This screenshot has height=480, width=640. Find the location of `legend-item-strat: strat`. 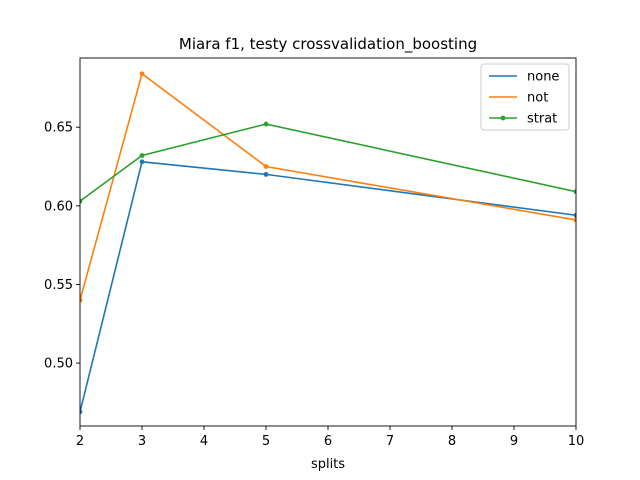

legend-item-strat: strat is located at coordinates (523, 119).